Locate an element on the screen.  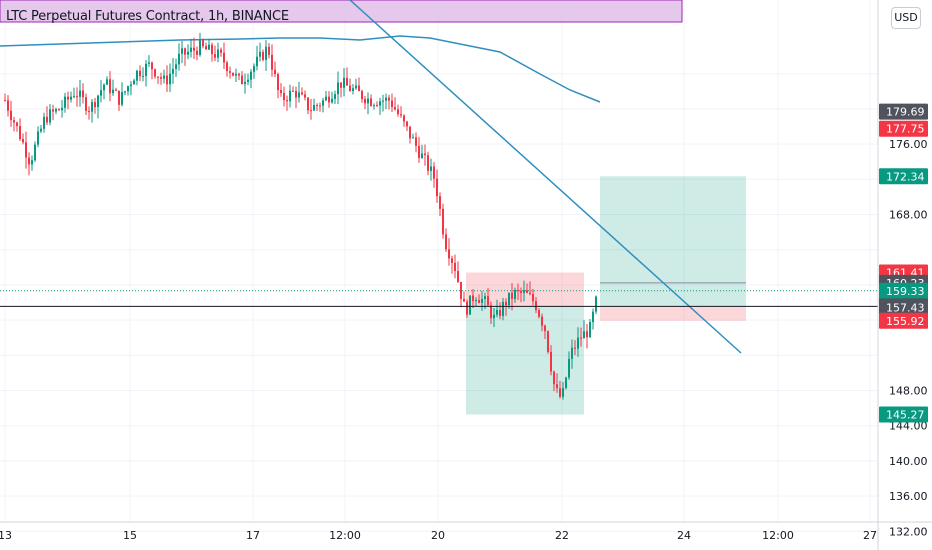
long-stop-zone is located at coordinates (673, 313).